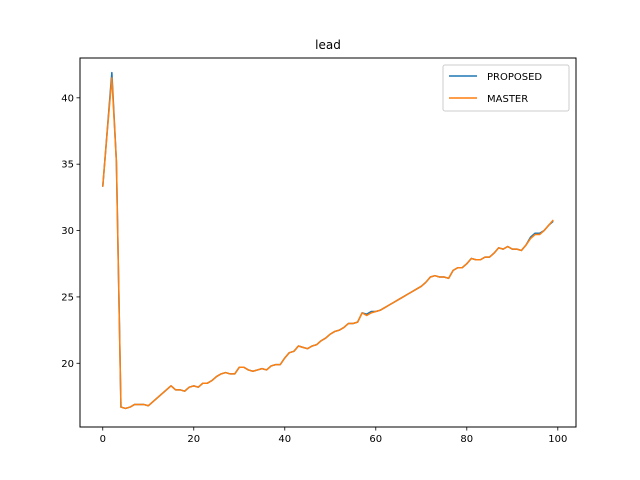 The image size is (640, 480). I want to click on y-tick-label: 35, so click(67, 165).